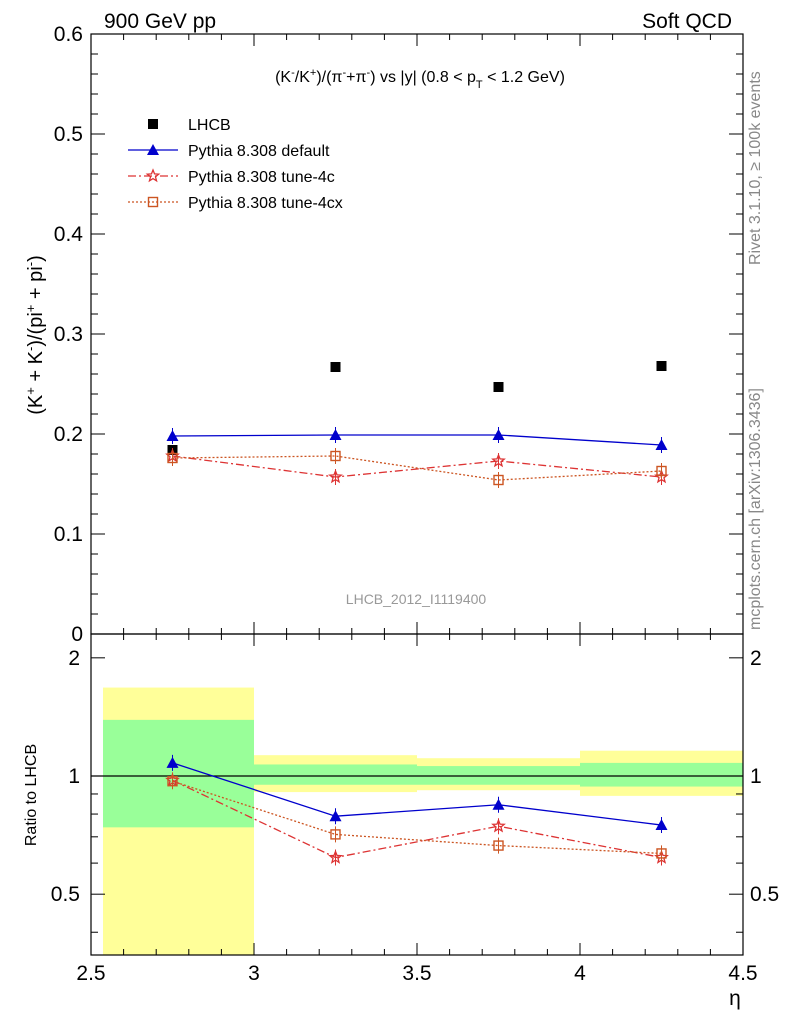 The image size is (786, 1024). What do you see at coordinates (68, 334) in the screenshot?
I see `y-tick-label: 0.3` at bounding box center [68, 334].